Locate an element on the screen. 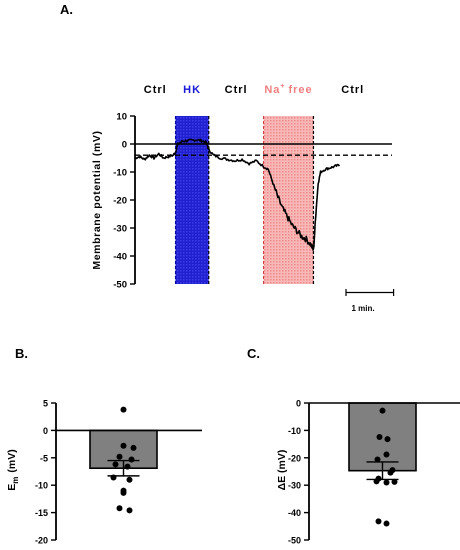 This screenshot has width=460, height=550. y-axis-label: Membrane potential (mV) is located at coordinates (97, 199).